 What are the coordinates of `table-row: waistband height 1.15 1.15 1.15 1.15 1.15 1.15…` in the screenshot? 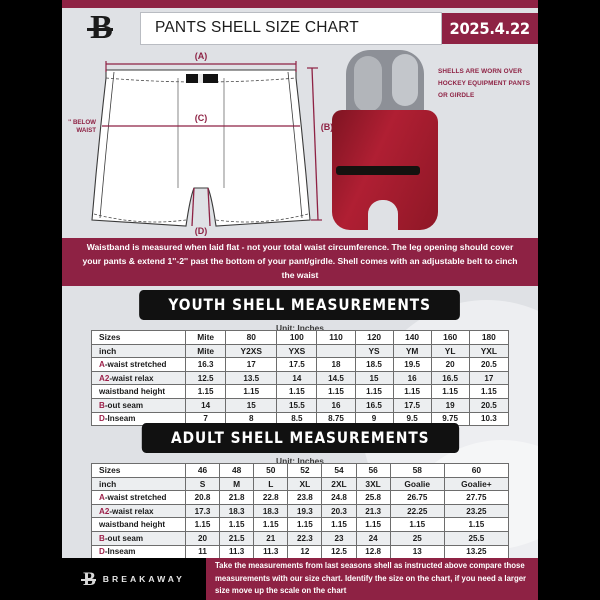 It's located at (300, 391).